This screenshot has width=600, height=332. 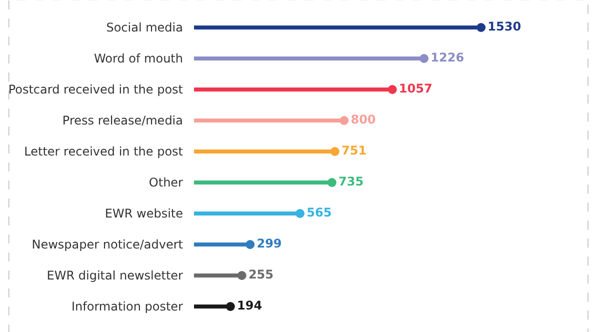 I want to click on data-label: 751, so click(x=354, y=151).